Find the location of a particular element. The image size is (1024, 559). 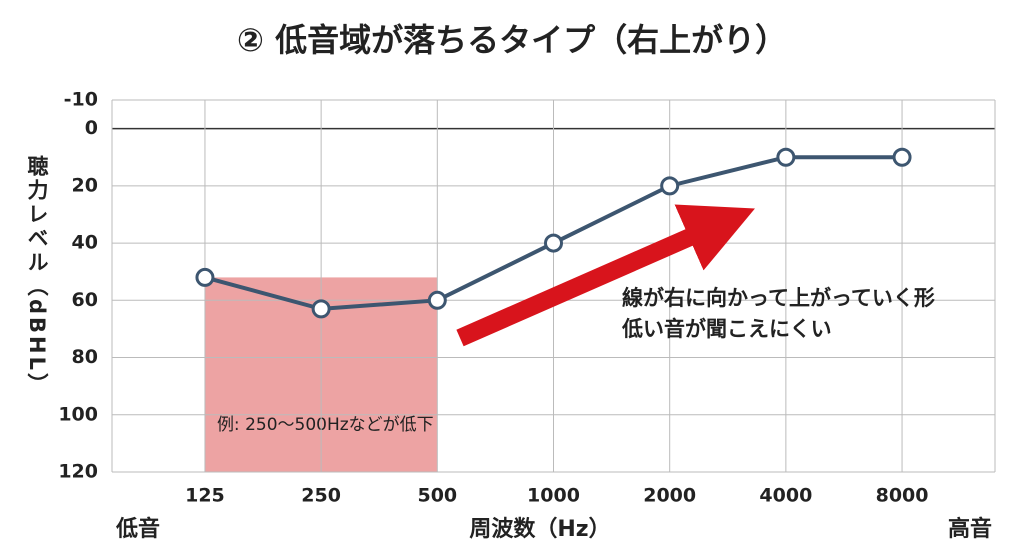

annotation: 低い音が聞こえにくい is located at coordinates (726, 329).